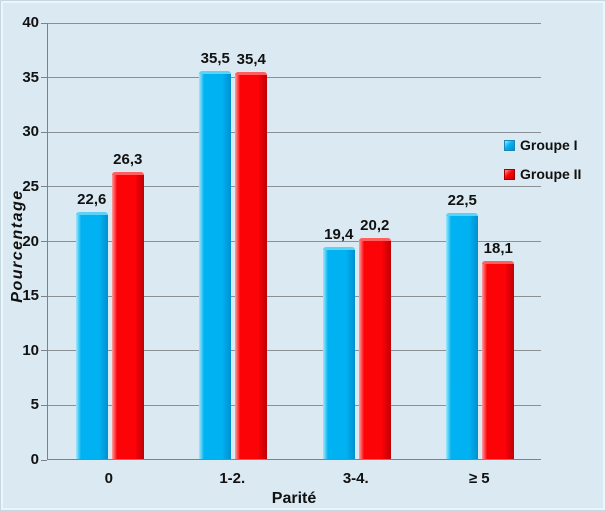 The image size is (606, 511). Describe the element at coordinates (92, 200) in the screenshot. I see `data-label: 22,6` at that location.